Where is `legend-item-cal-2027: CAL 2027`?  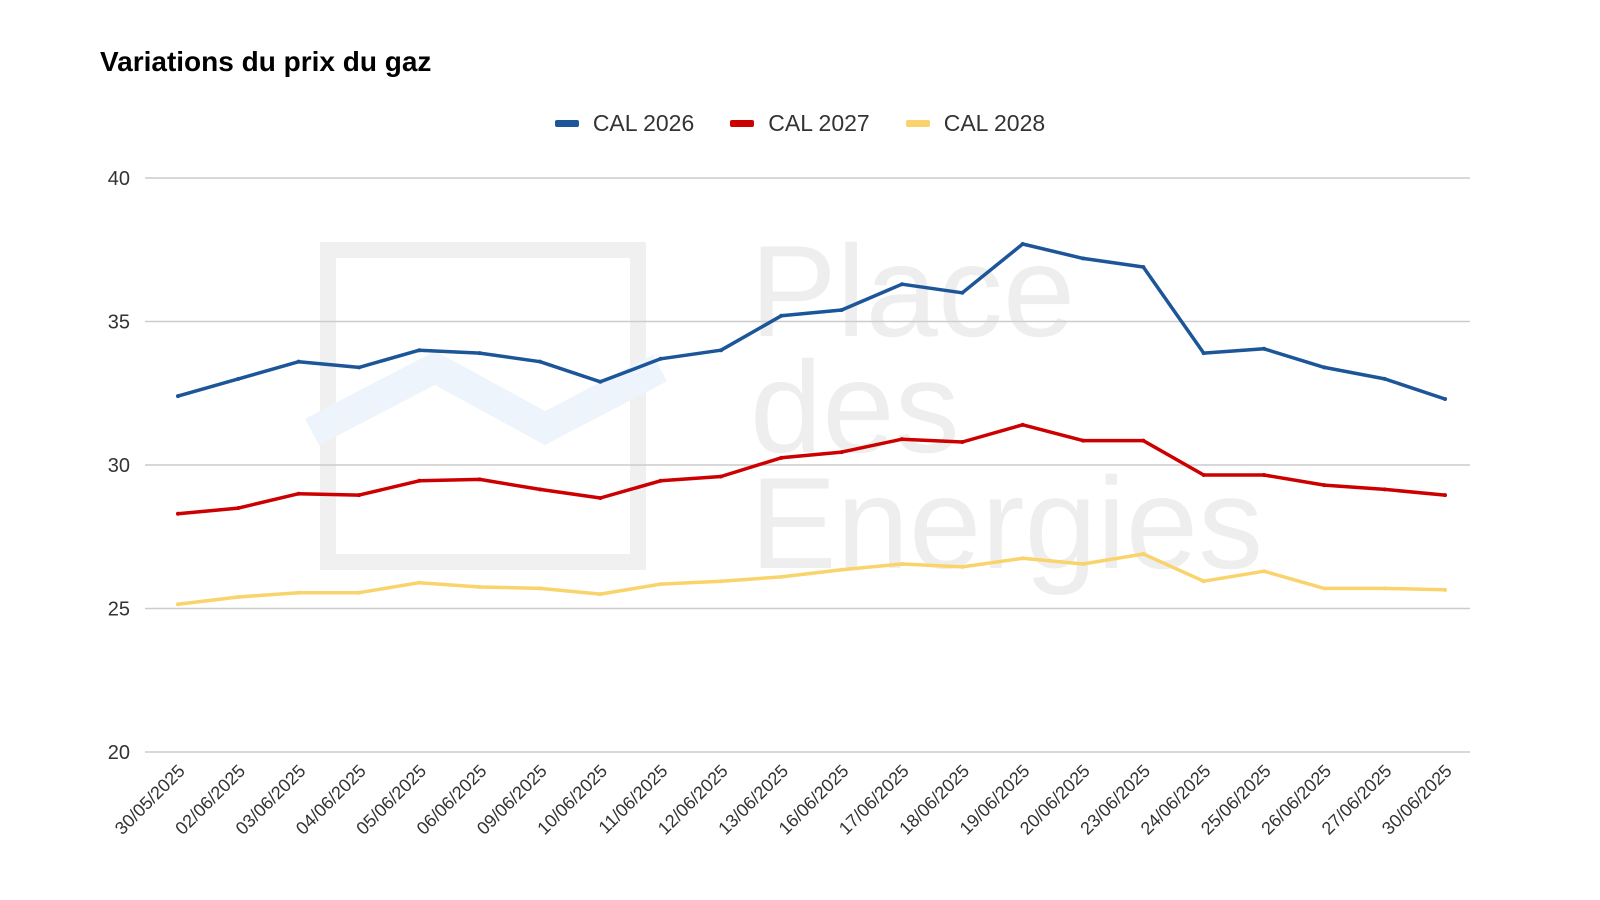 legend-item-cal-2027: CAL 2027 is located at coordinates (800, 123).